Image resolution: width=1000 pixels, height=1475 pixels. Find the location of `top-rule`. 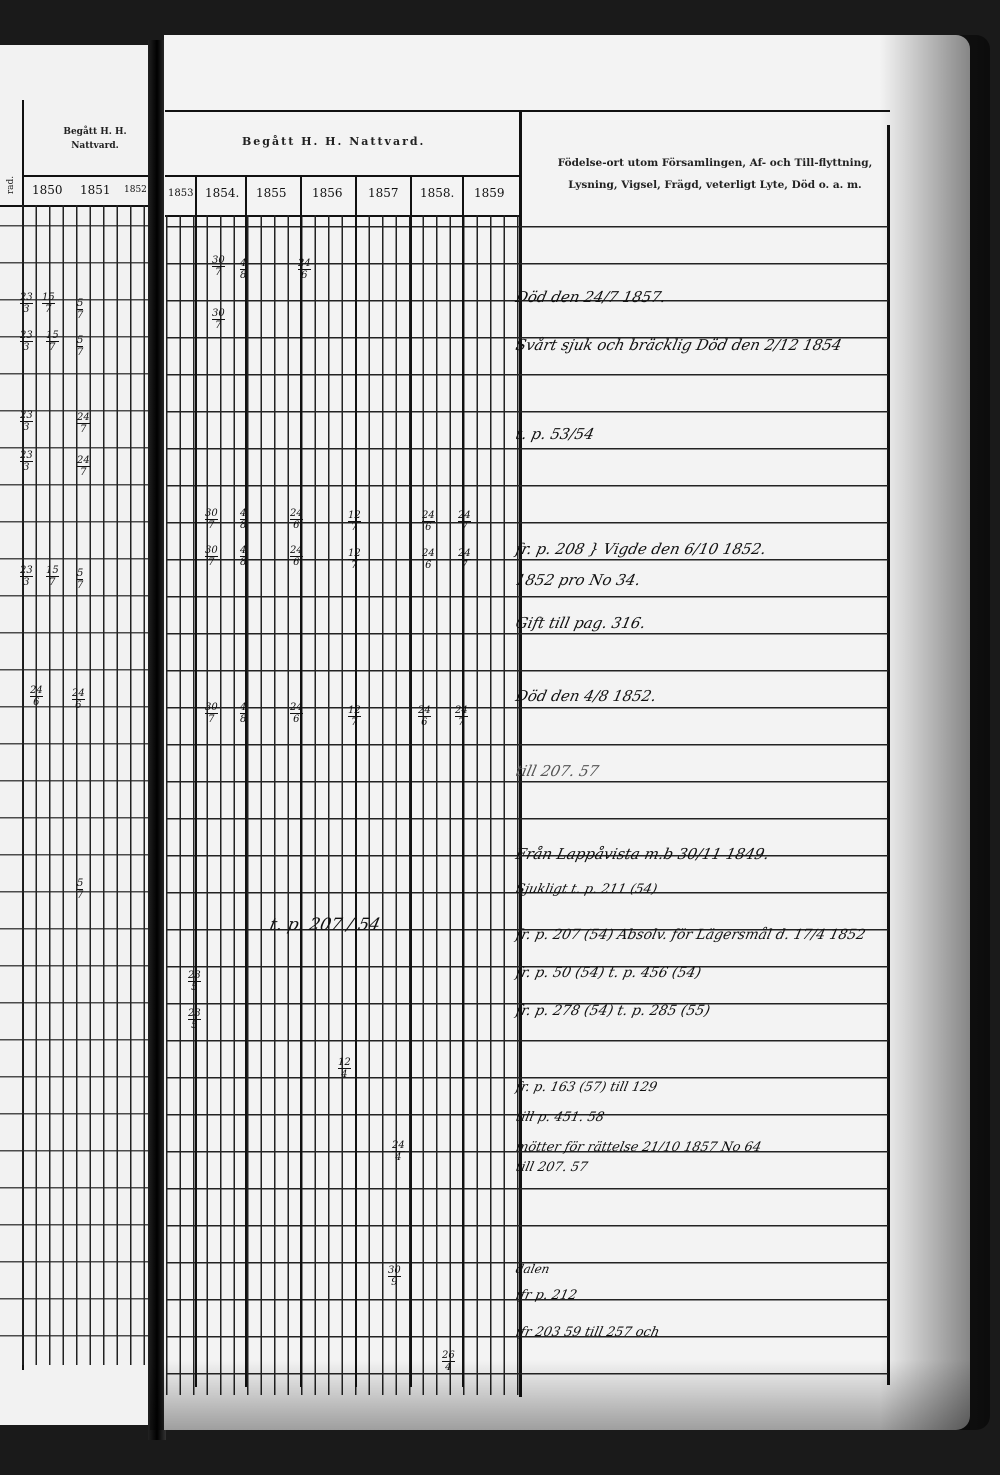

top-rule is located at coordinates (527, 111).